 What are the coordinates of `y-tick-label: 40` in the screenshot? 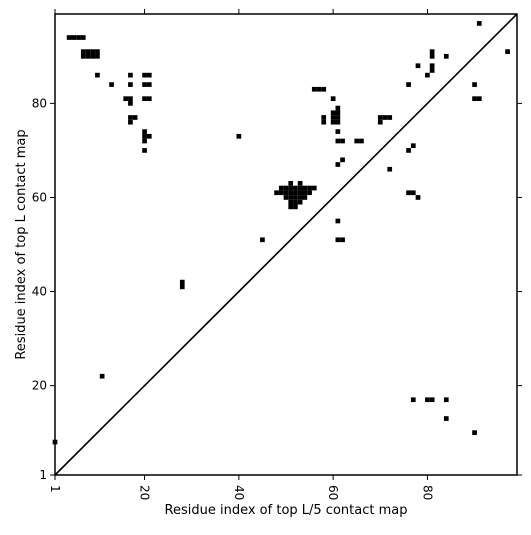 It's located at (39, 292).